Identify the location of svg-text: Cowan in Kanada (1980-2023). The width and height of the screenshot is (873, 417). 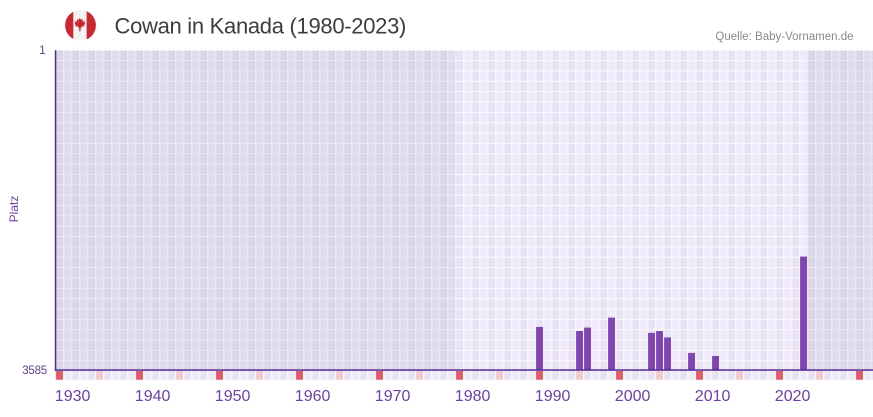
(261, 26).